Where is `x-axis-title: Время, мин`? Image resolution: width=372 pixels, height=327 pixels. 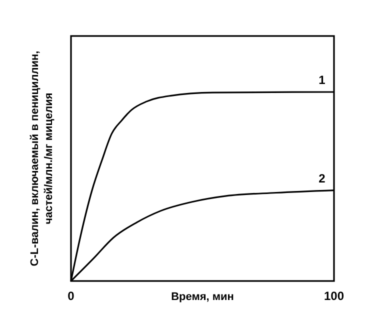 x-axis-title: Время, мин is located at coordinates (202, 297).